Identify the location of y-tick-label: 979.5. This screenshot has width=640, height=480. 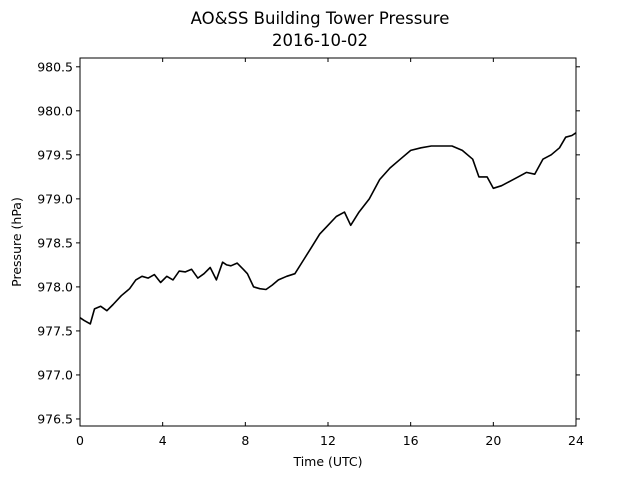
(55, 154).